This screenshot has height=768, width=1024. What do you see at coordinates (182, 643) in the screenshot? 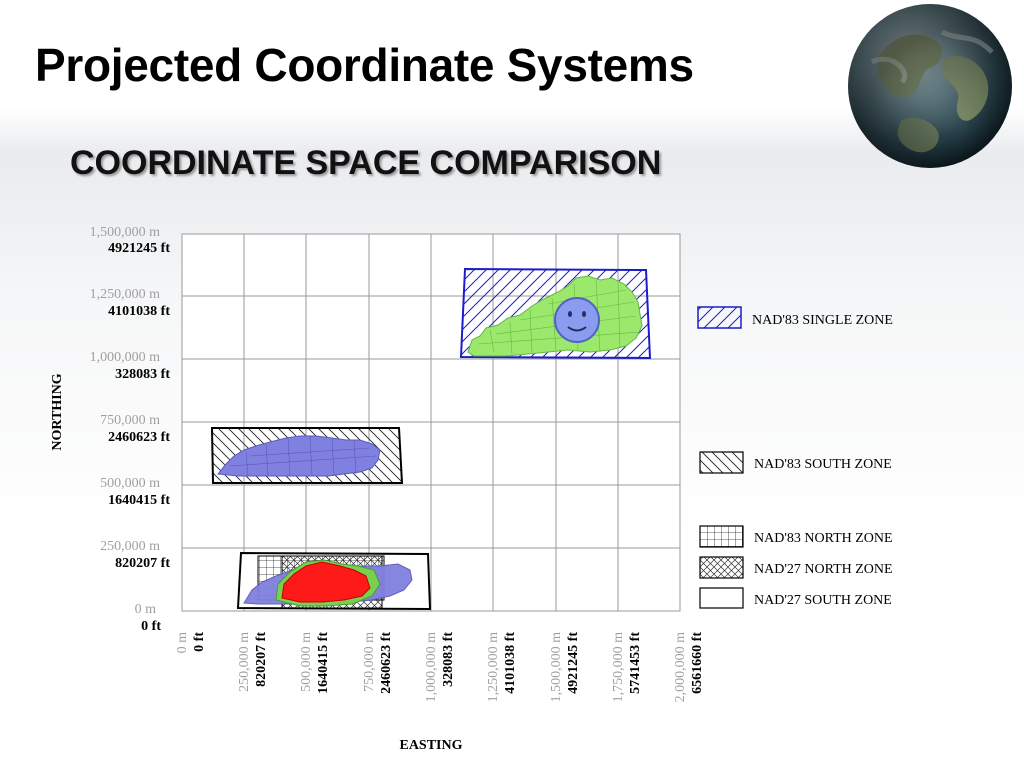
I see `x-tick-m: 0 m` at bounding box center [182, 643].